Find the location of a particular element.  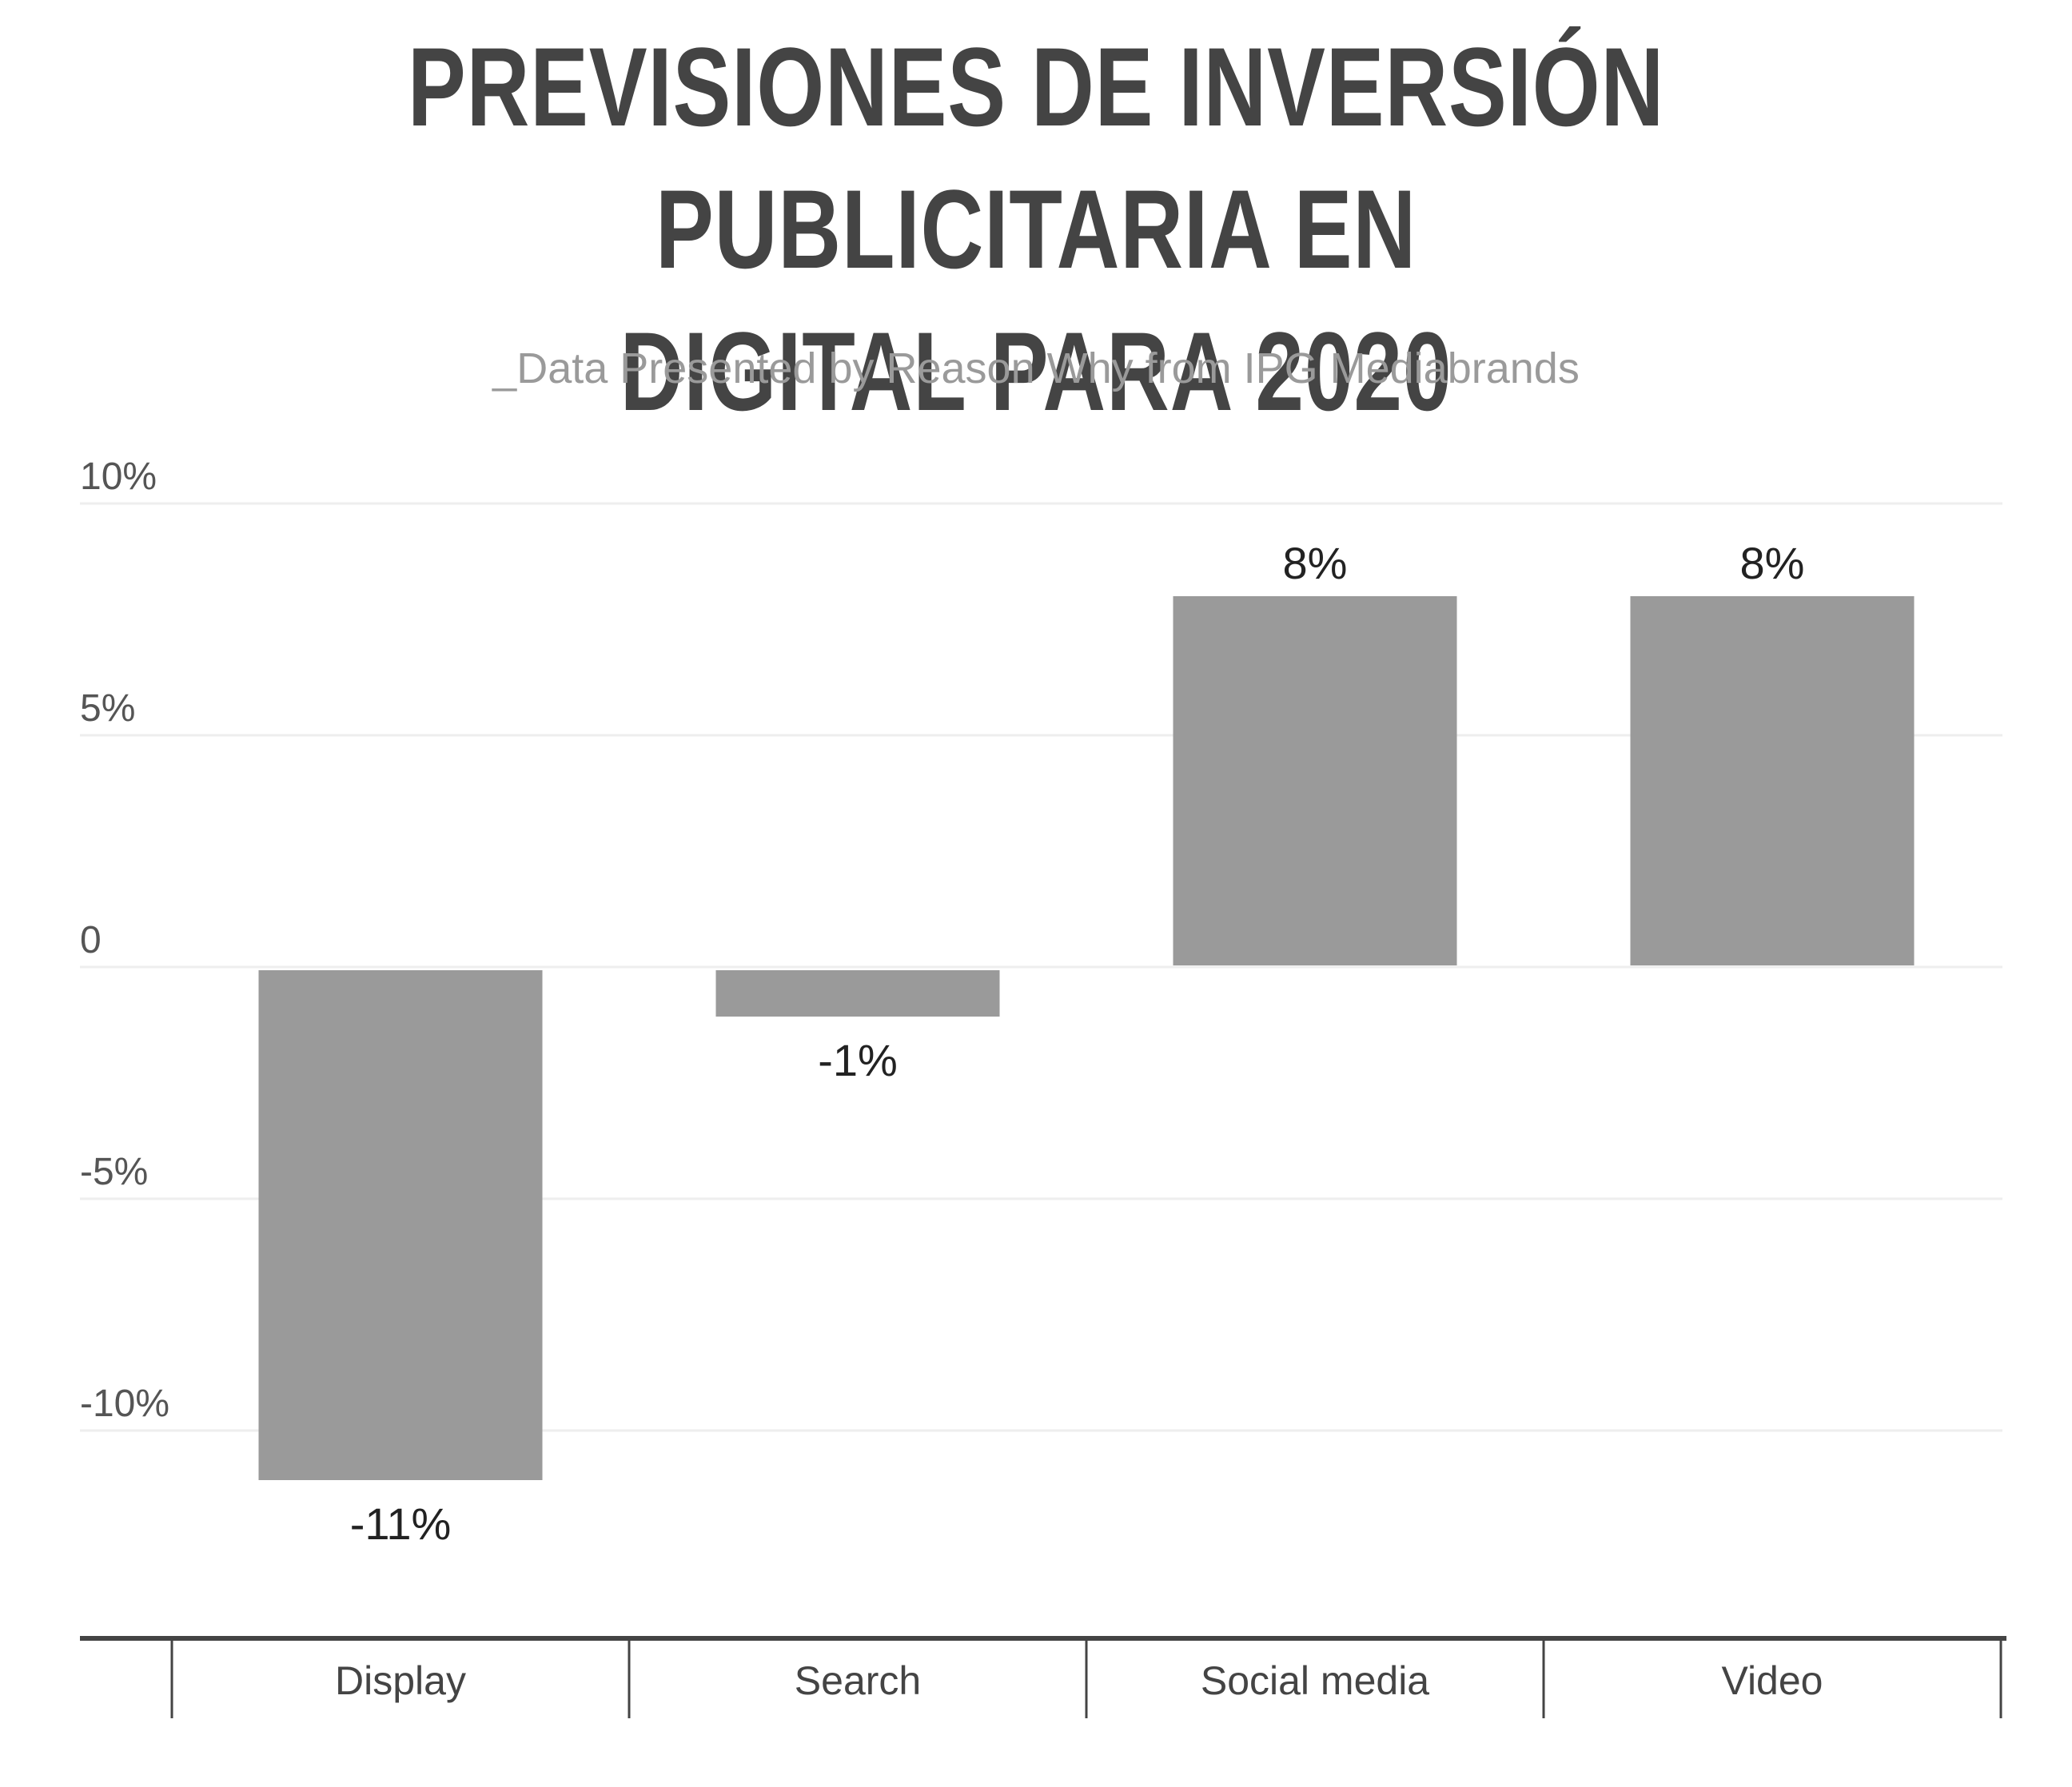

bar-video is located at coordinates (1772, 781).